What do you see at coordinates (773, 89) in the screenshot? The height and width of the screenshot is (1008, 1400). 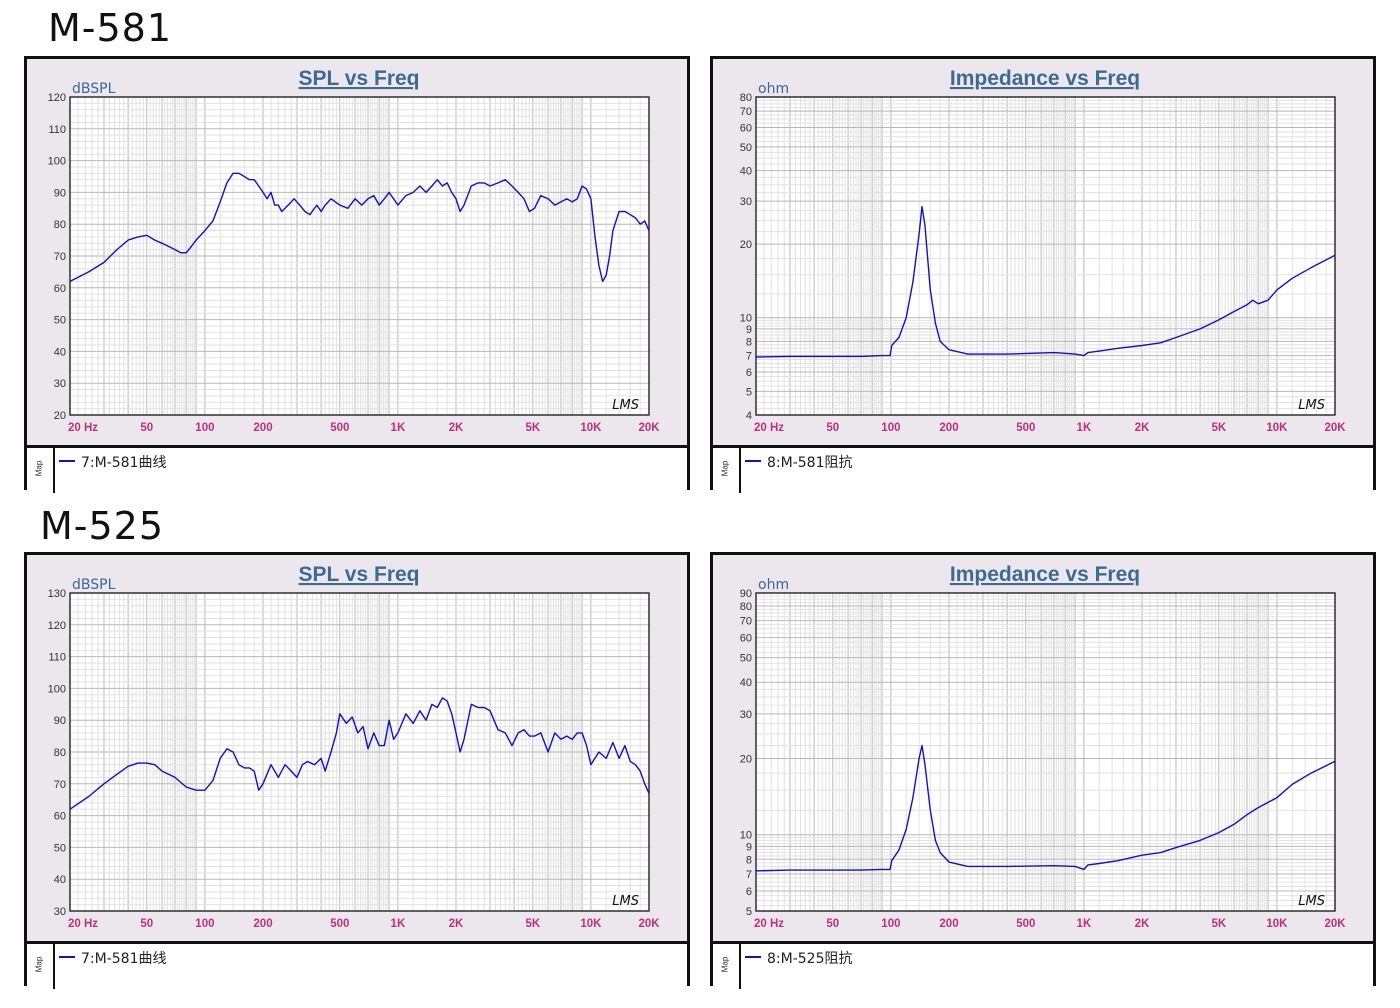 I see `y-unit-label: ohm` at bounding box center [773, 89].